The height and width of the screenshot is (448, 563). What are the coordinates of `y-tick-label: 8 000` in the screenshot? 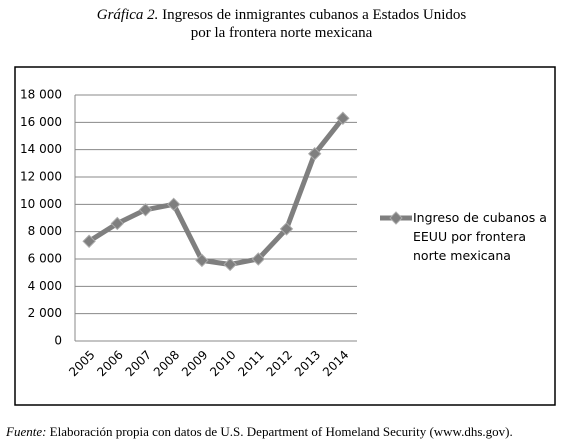 It's located at (45, 231).